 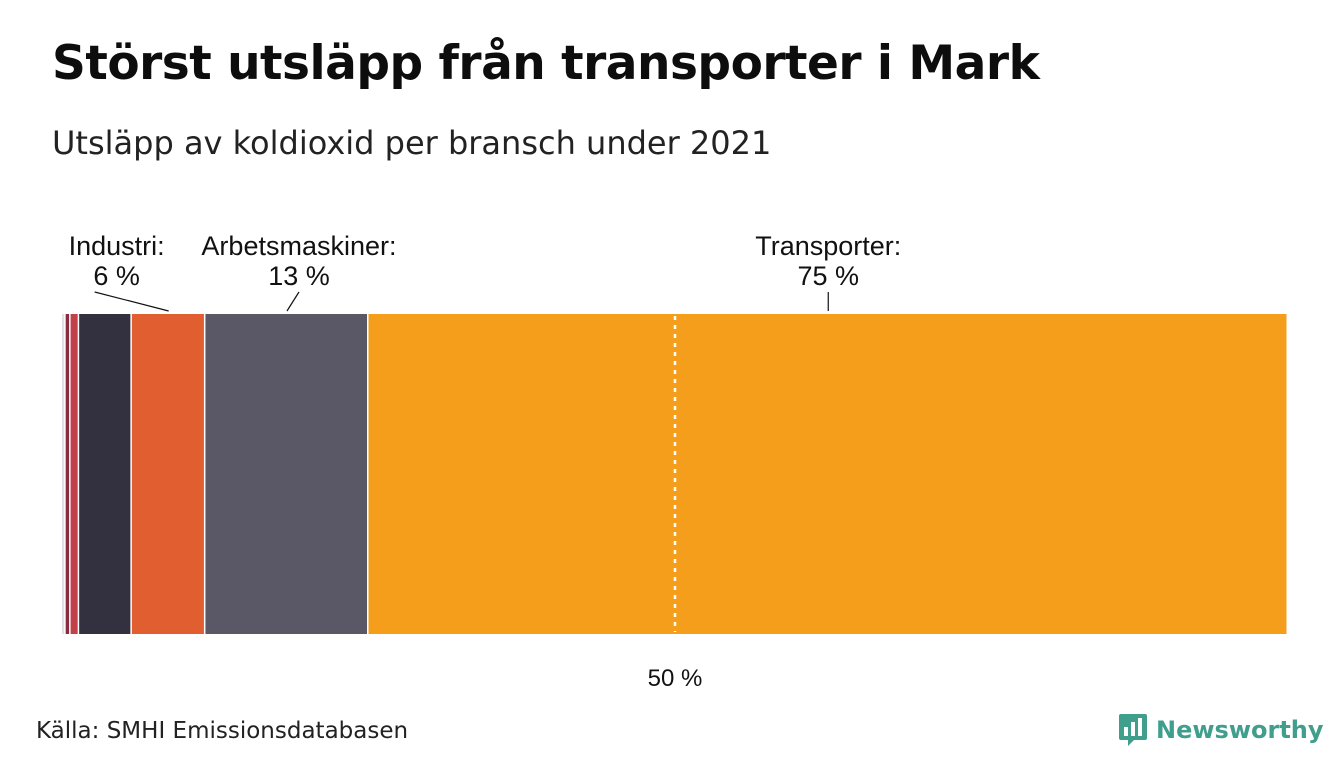 What do you see at coordinates (828, 276) in the screenshot?
I see `segment-value-label: 75 %` at bounding box center [828, 276].